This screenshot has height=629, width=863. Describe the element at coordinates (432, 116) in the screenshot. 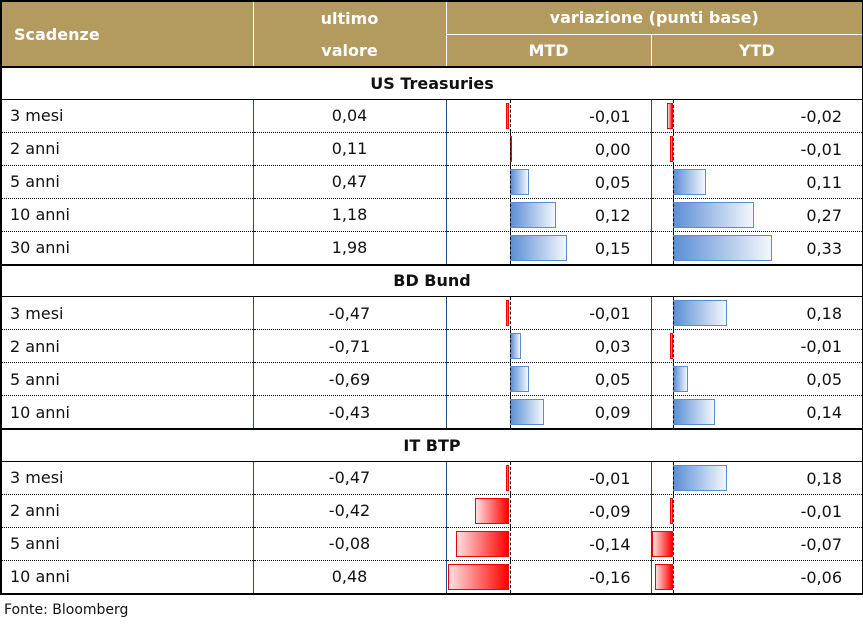

I see `table-row: 3 mesi 0,04 -0,01 -0,02` at that location.